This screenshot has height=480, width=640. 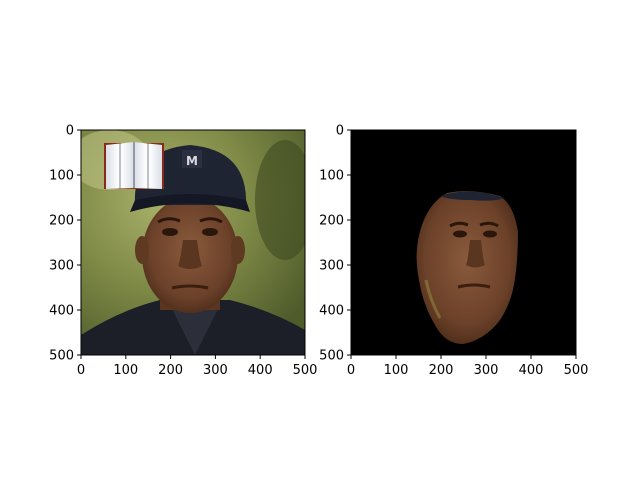 What do you see at coordinates (531, 370) in the screenshot?
I see `right-x-tick-label: 400` at bounding box center [531, 370].